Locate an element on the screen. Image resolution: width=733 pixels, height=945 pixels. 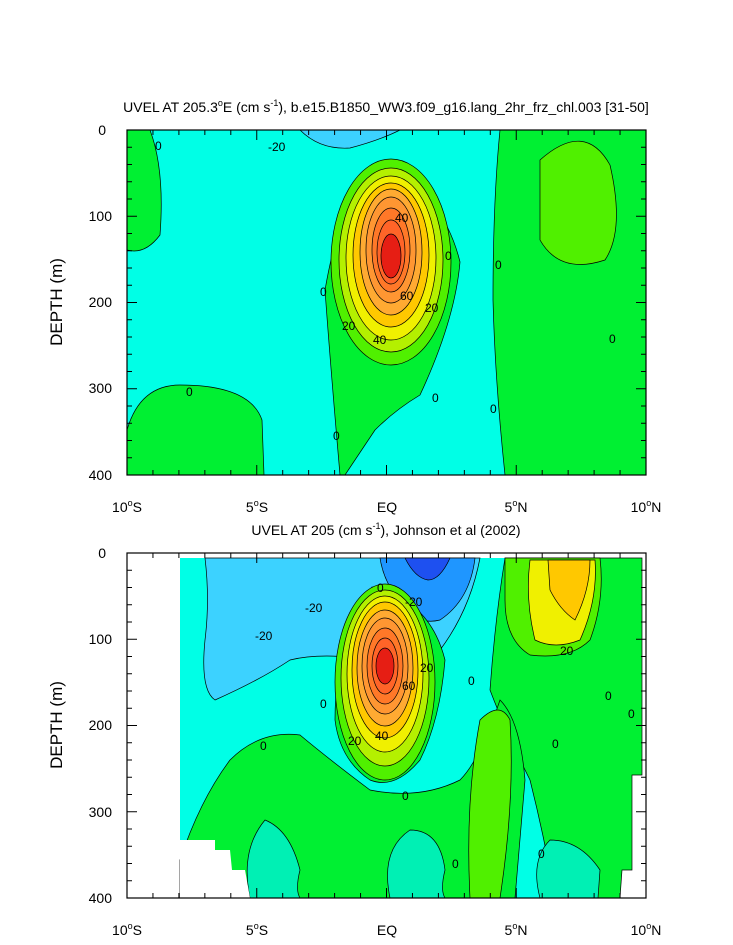
missing-data-mask is located at coordinates (215, 869).